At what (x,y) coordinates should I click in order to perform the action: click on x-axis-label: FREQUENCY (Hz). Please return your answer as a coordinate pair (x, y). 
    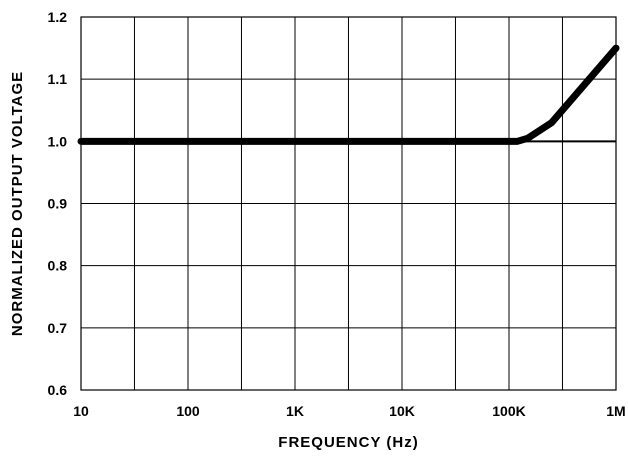
    Looking at the image, I should click on (348, 442).